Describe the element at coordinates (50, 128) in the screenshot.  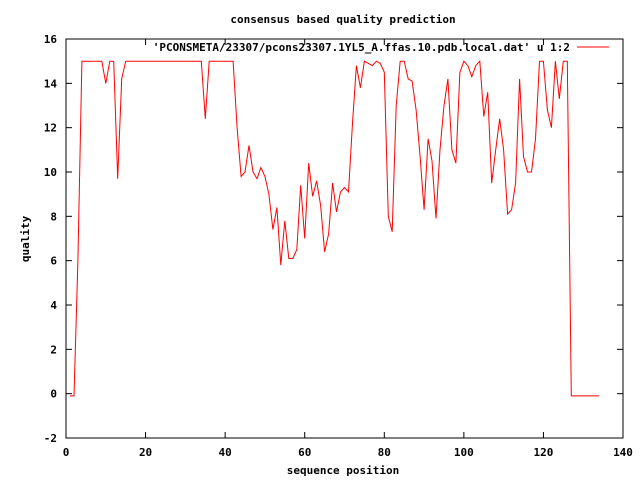
I see `y-tick-label: 12` at that location.